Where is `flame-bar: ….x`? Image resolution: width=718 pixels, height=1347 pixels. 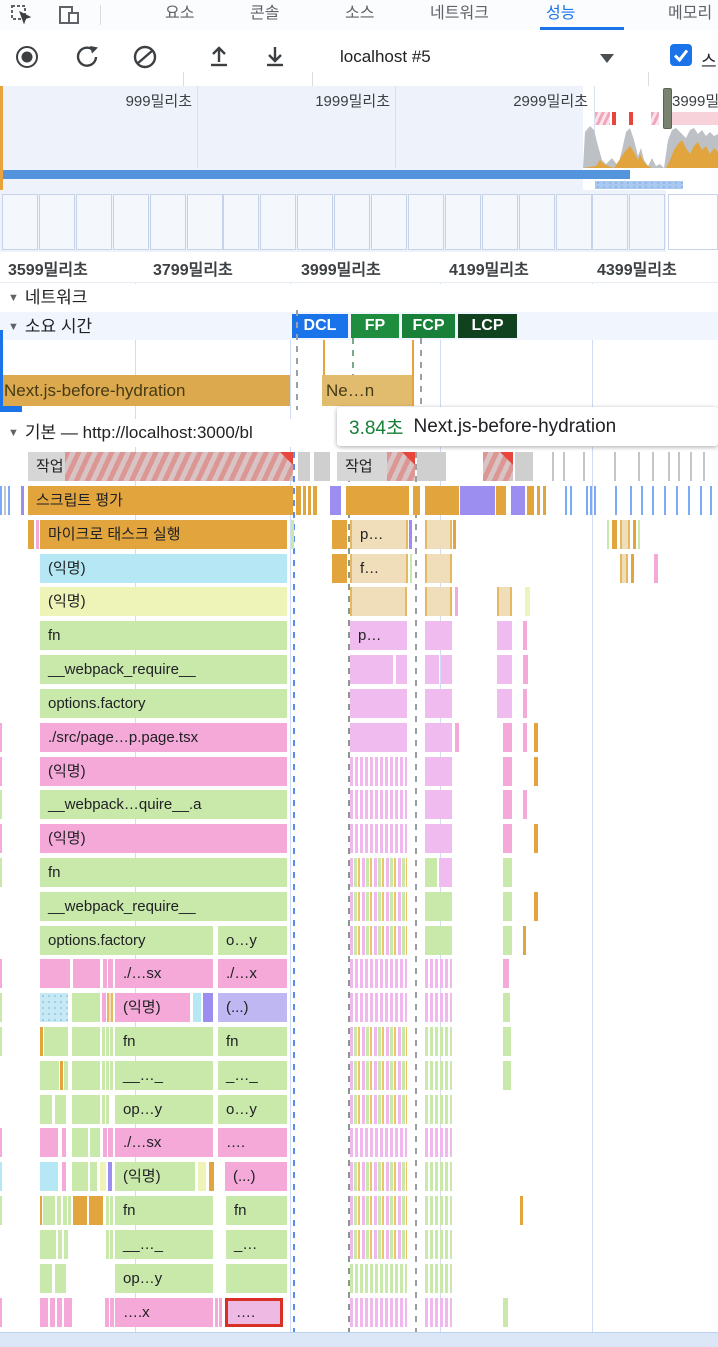 flame-bar: ….x is located at coordinates (164, 1312).